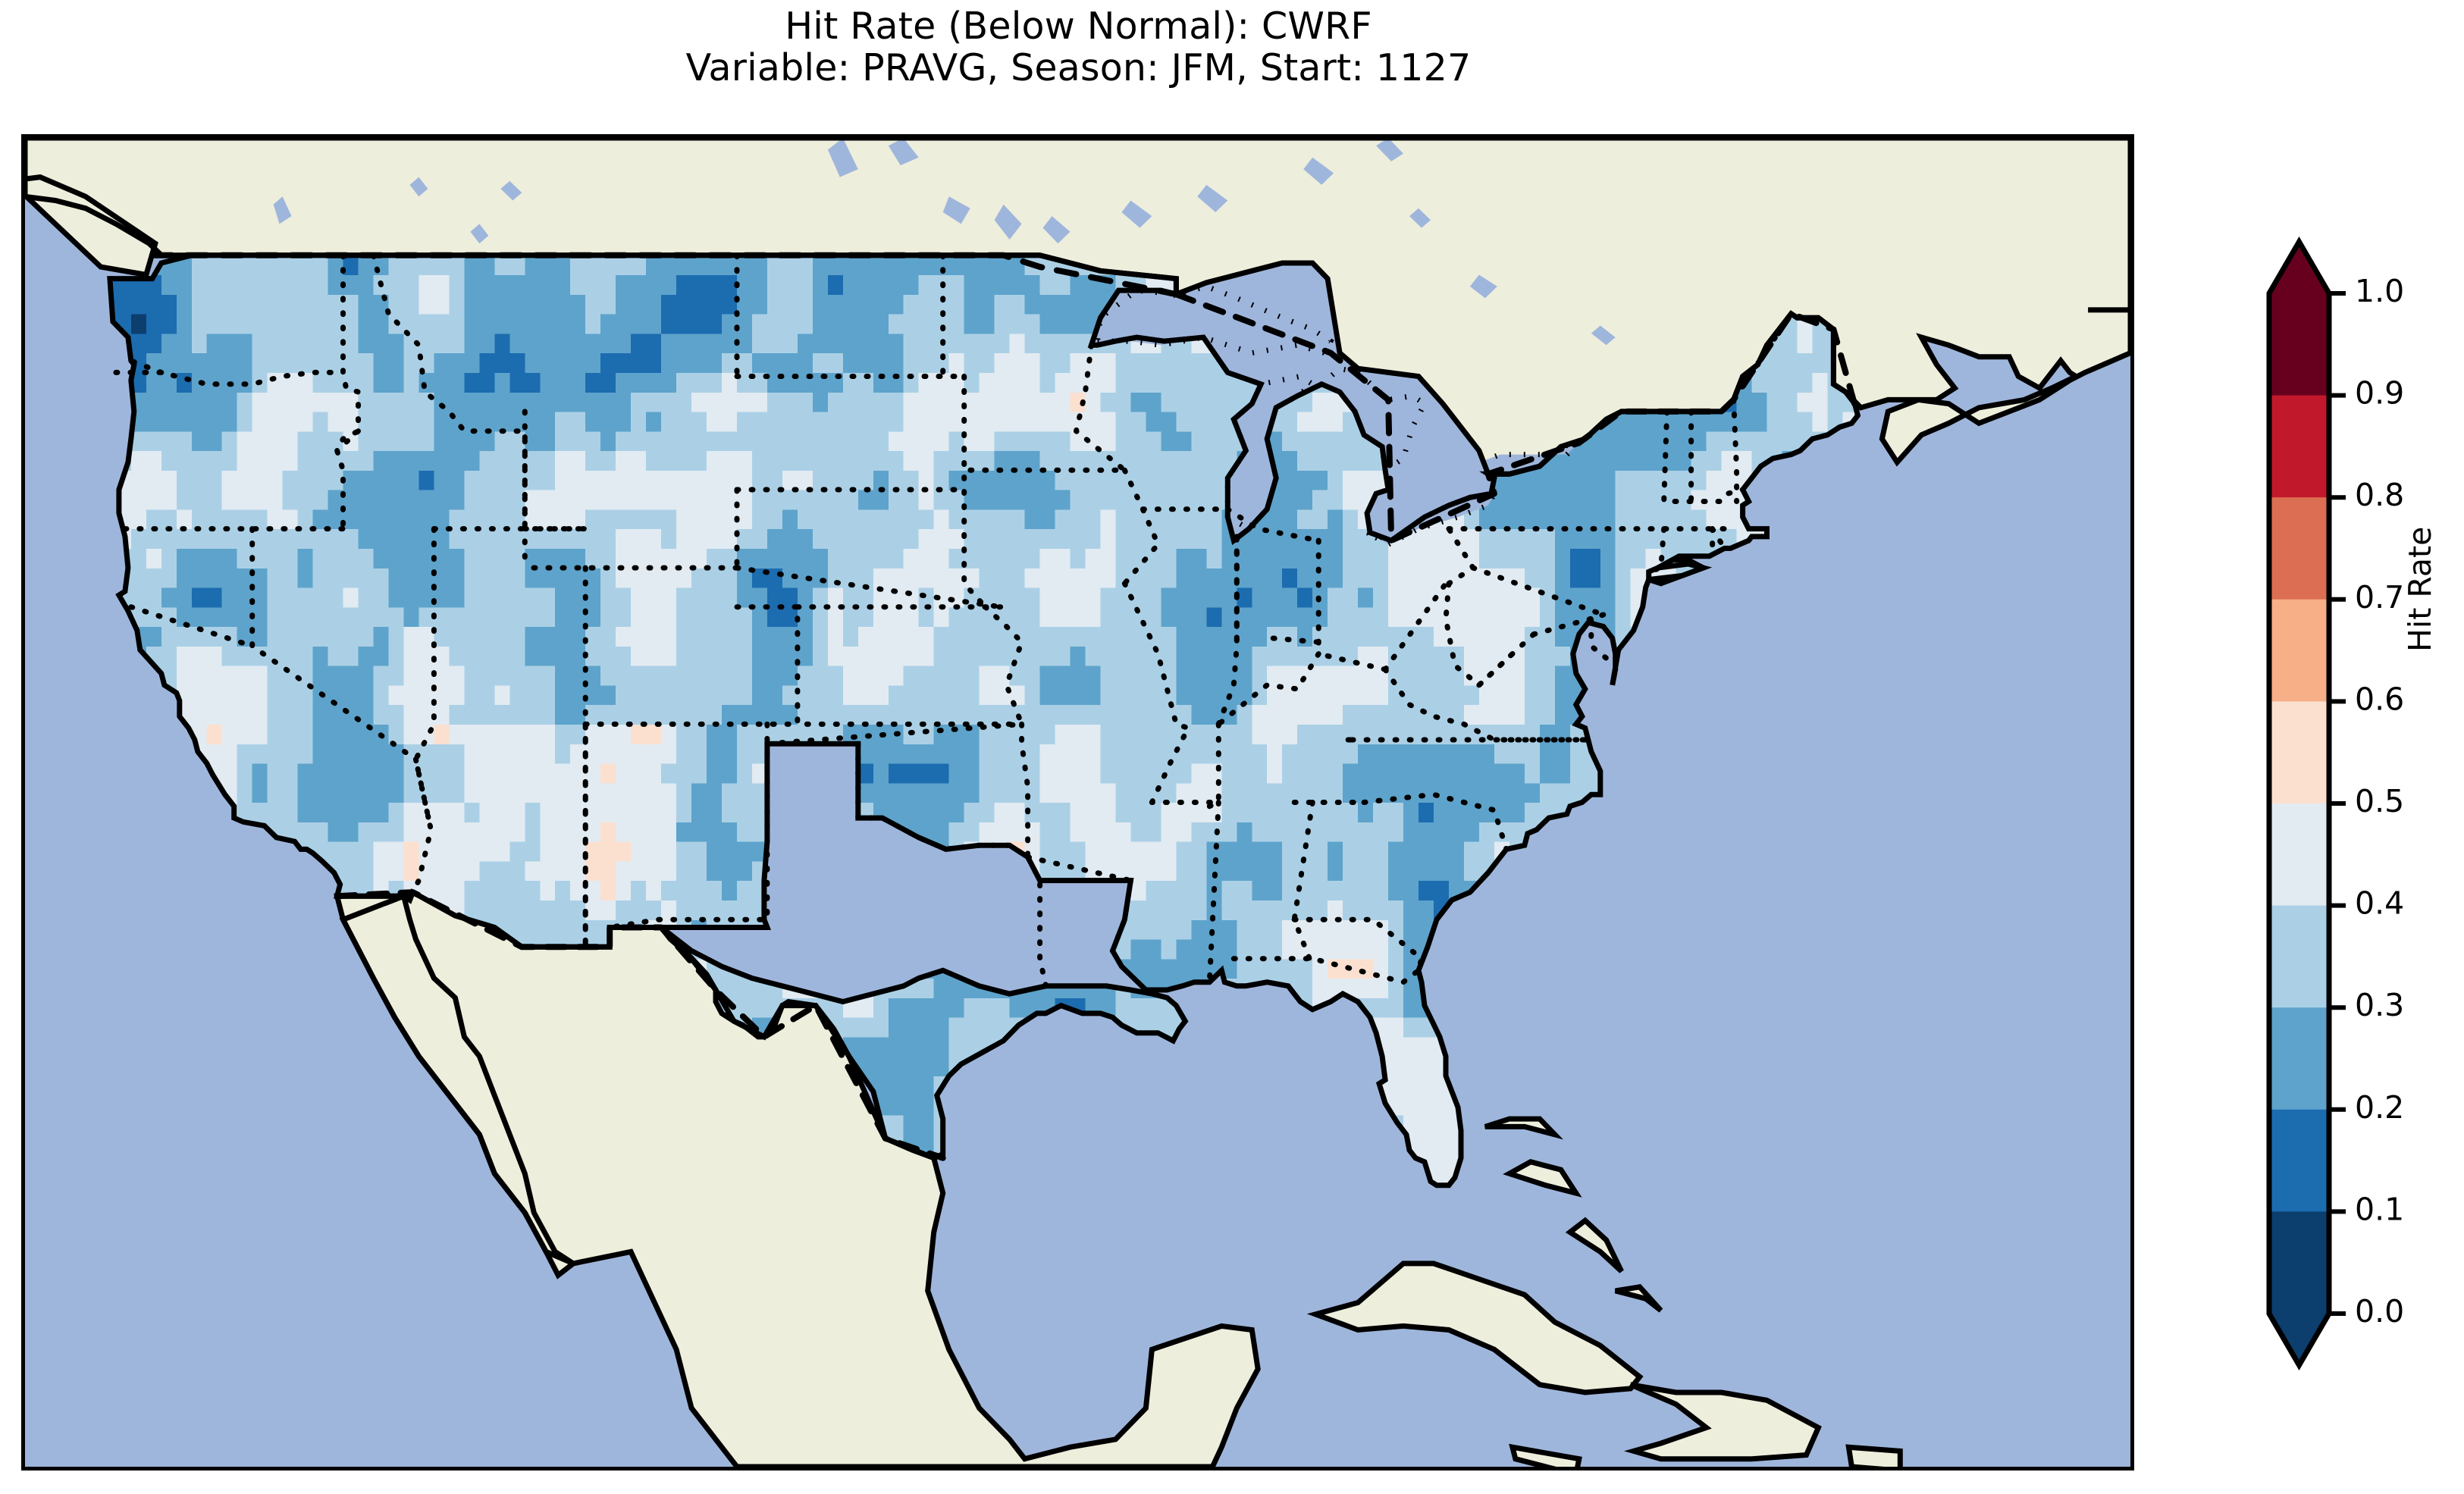 This screenshot has width=2464, height=1494. What do you see at coordinates (2380, 903) in the screenshot?
I see `colorbar-tick-label: 0.4` at bounding box center [2380, 903].